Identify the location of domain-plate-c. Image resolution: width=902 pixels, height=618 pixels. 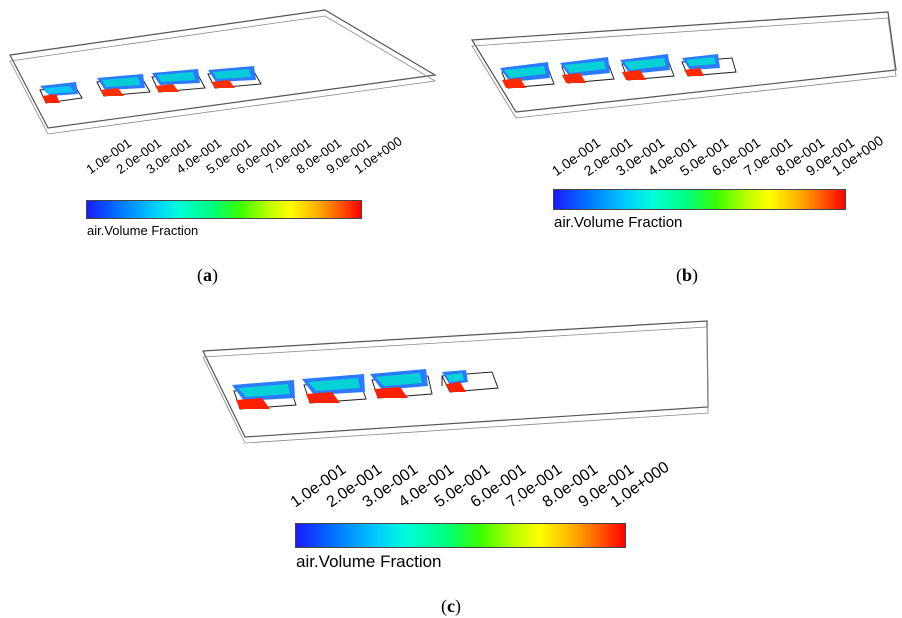
(455, 382).